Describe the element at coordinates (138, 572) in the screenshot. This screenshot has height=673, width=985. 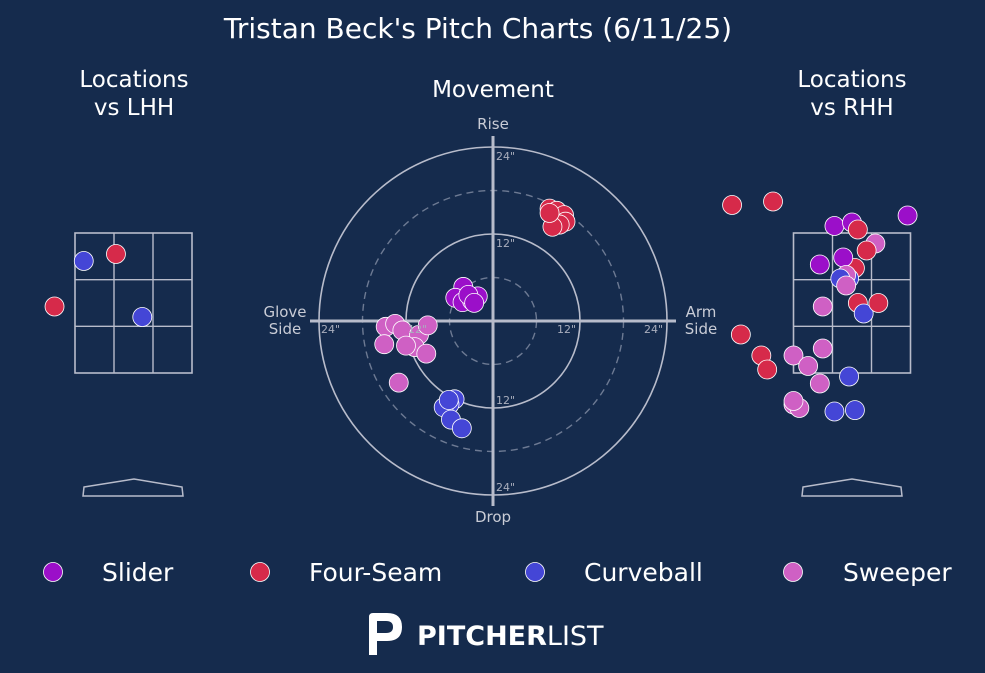
I see `legend-label: Slider` at that location.